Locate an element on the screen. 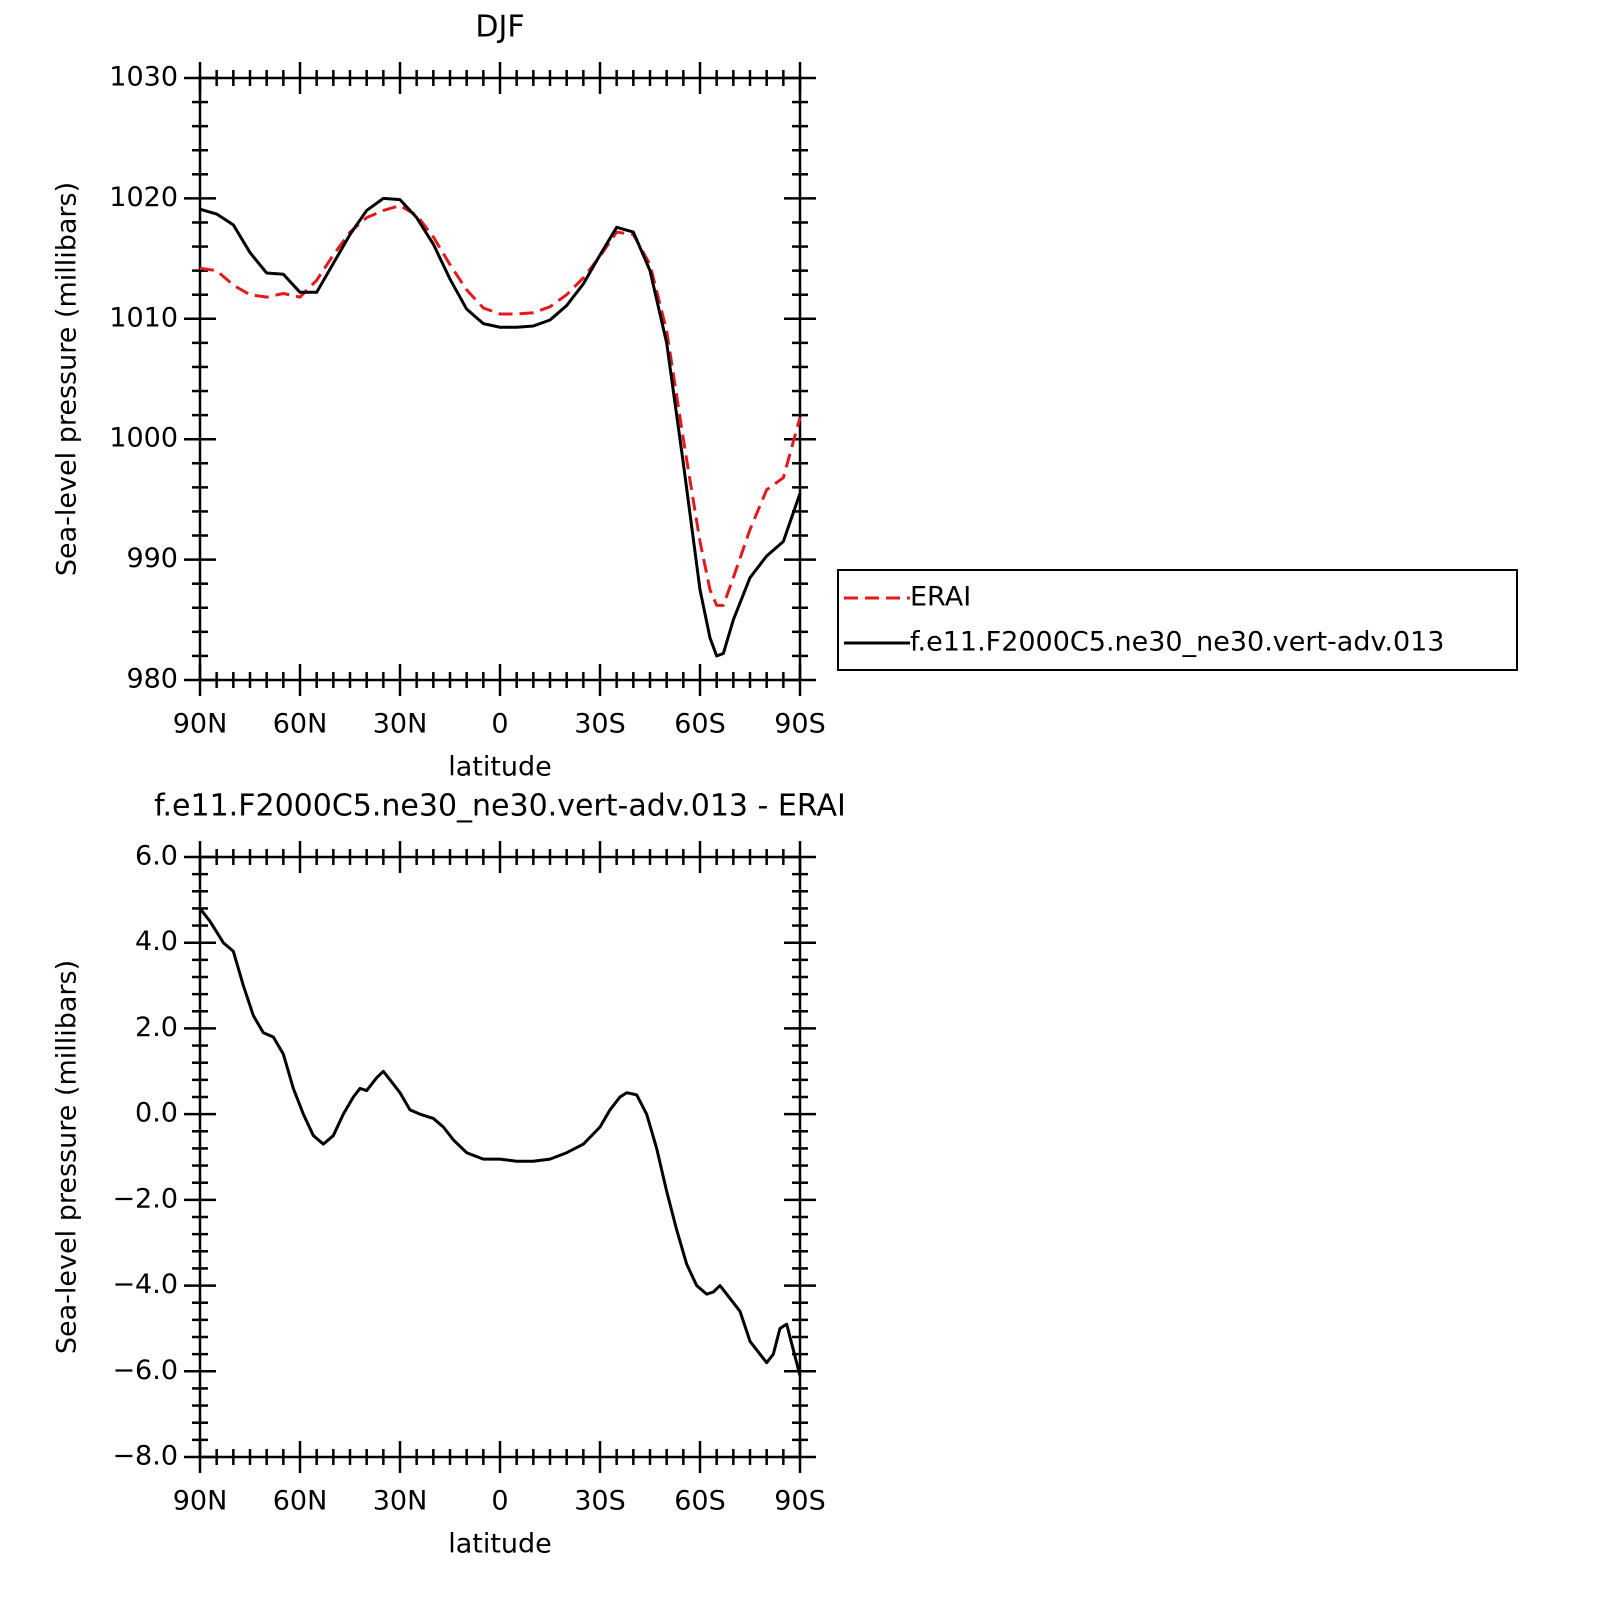  chart-title: DJF is located at coordinates (499, 27).